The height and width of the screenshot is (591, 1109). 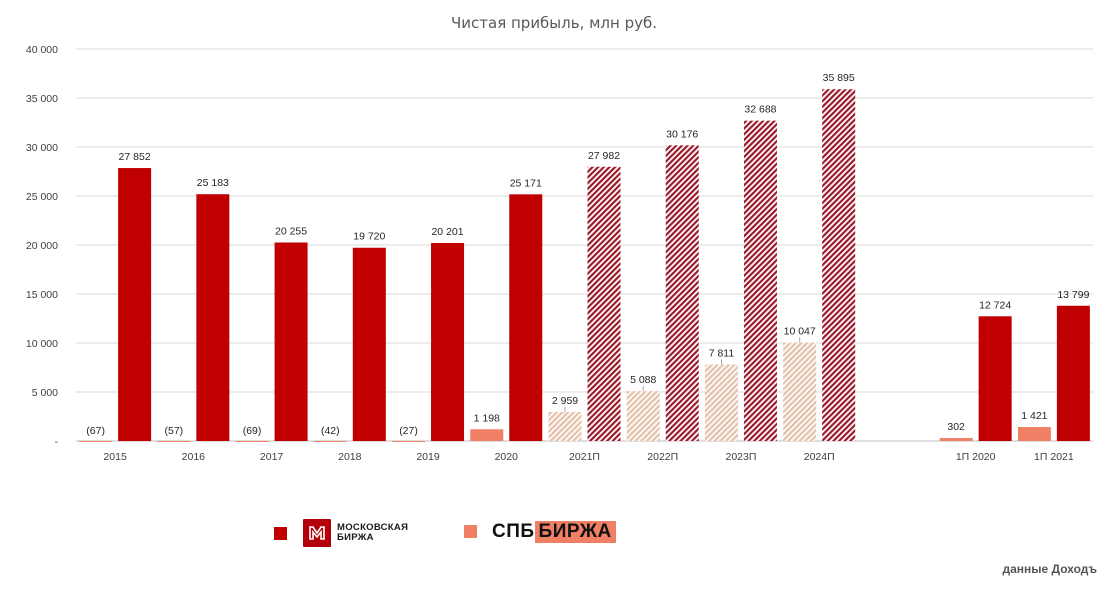 What do you see at coordinates (95, 431) in the screenshot?
I see `data-label-spb: (67)` at bounding box center [95, 431].